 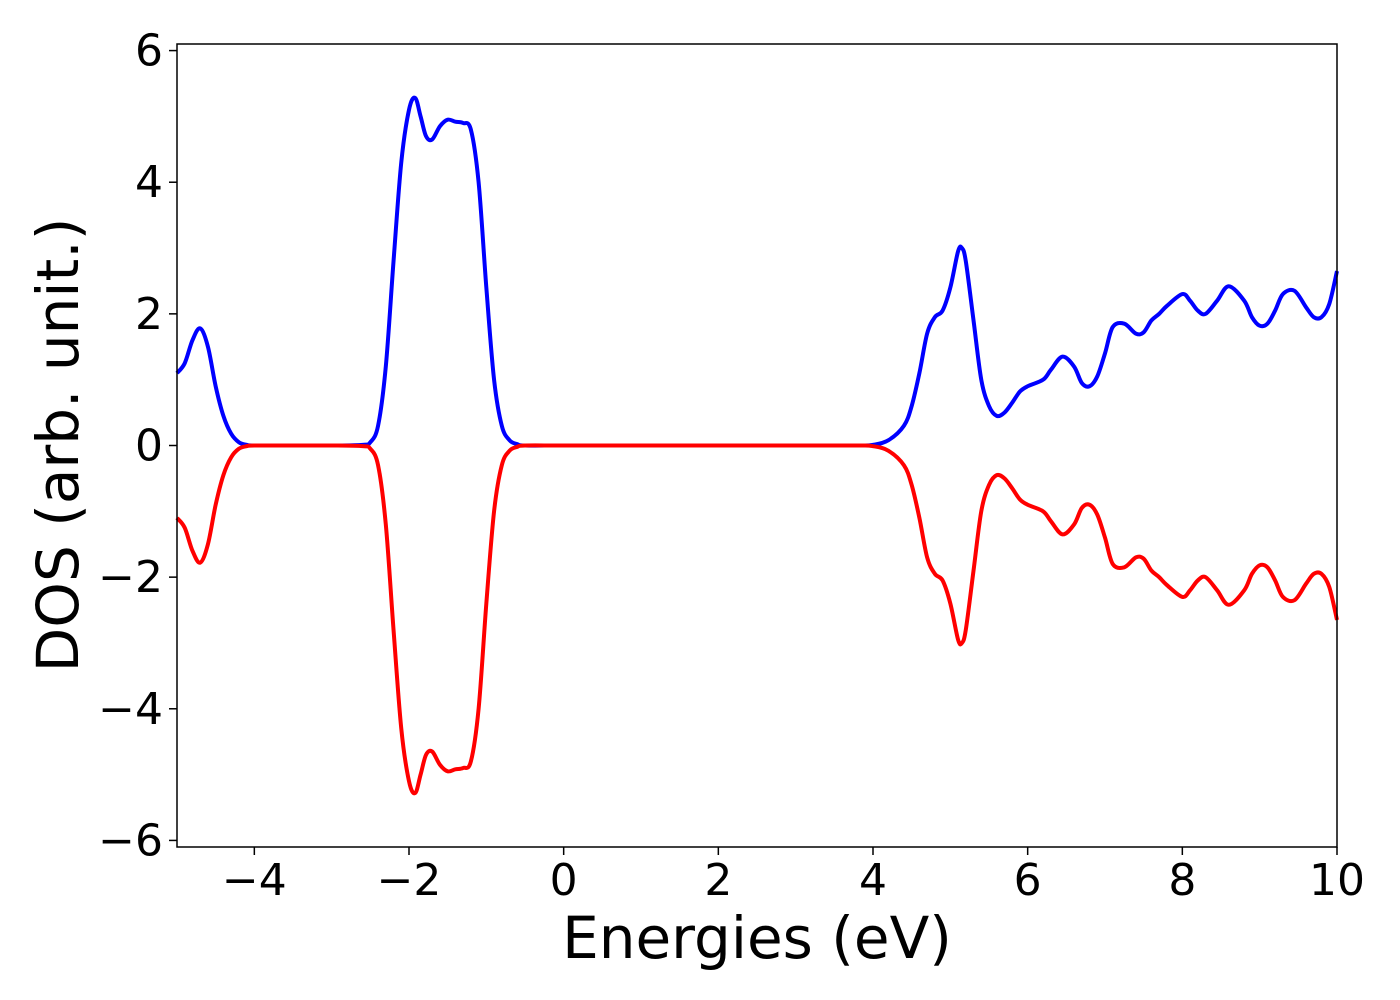 I want to click on y-tick-label: −2, so click(x=130, y=577).